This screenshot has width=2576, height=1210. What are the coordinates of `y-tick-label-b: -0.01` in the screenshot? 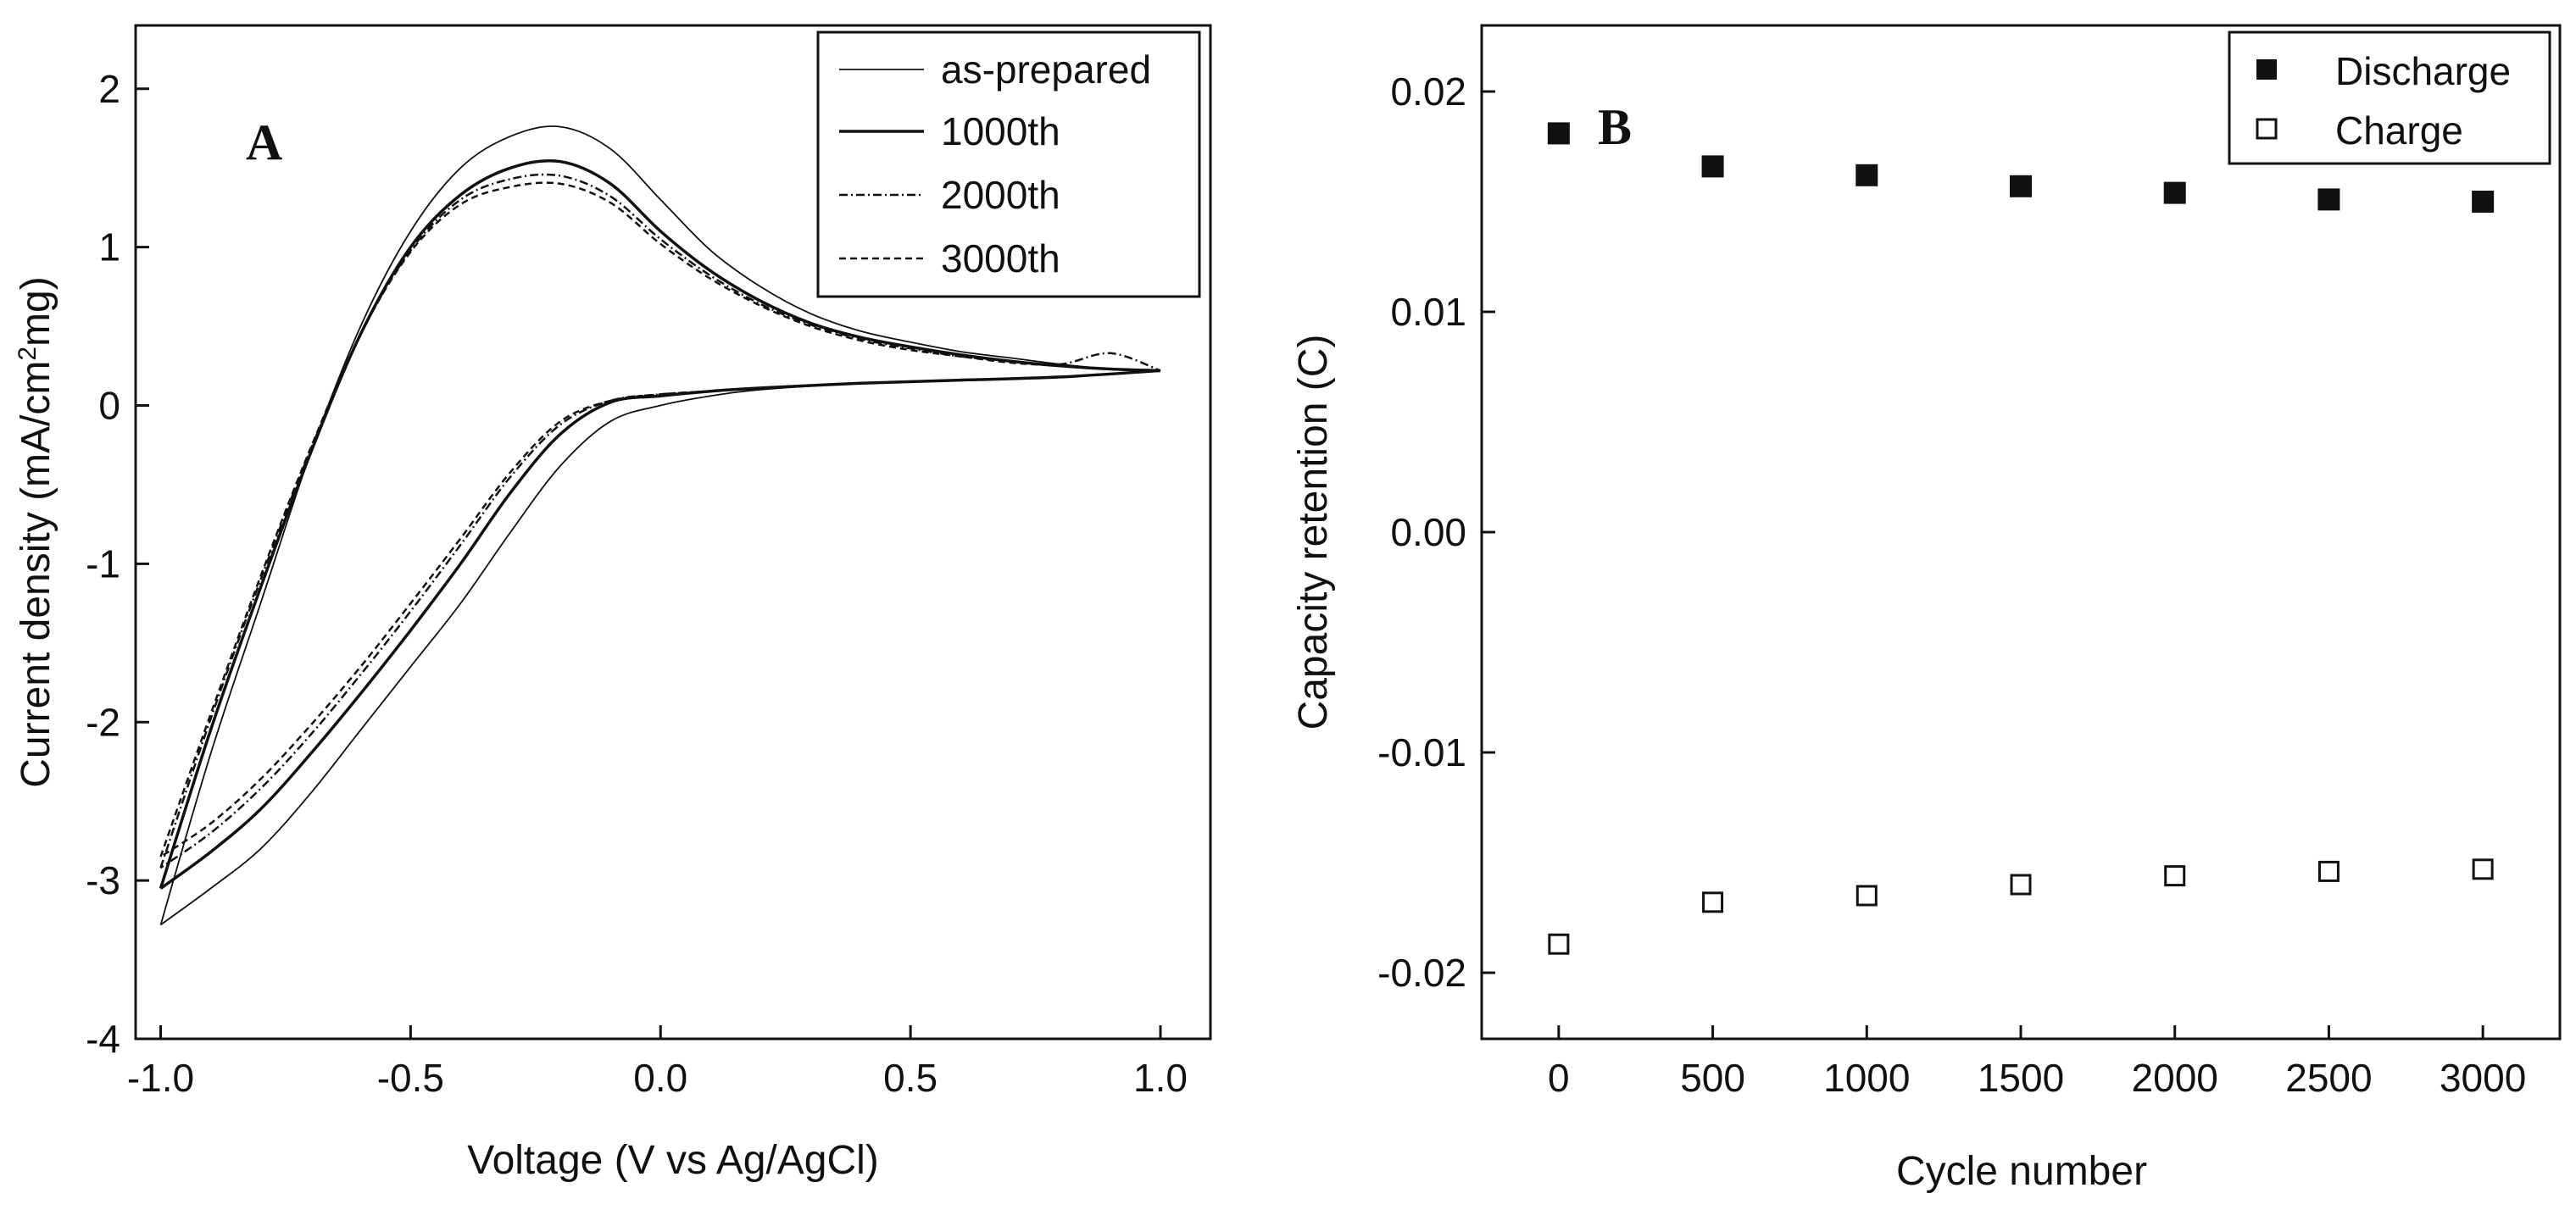 It's located at (1421, 752).